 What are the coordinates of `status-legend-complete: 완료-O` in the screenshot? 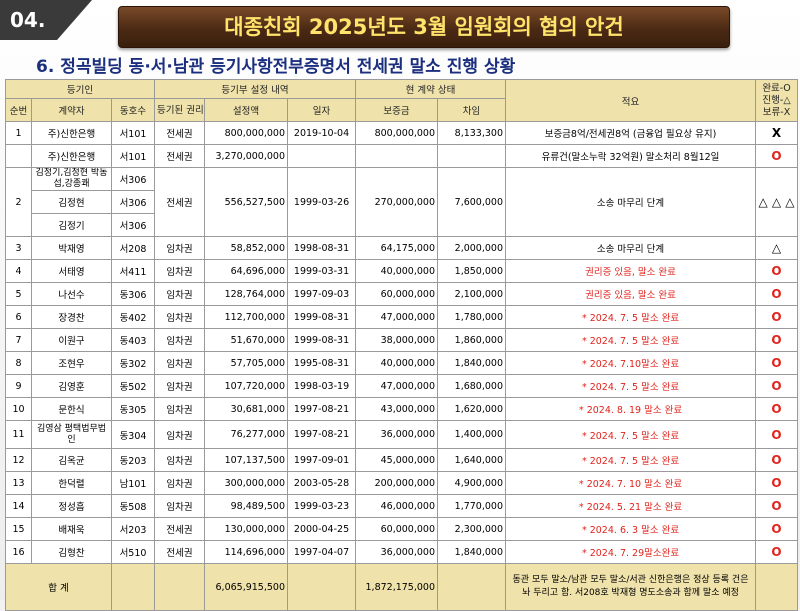 It's located at (776, 88).